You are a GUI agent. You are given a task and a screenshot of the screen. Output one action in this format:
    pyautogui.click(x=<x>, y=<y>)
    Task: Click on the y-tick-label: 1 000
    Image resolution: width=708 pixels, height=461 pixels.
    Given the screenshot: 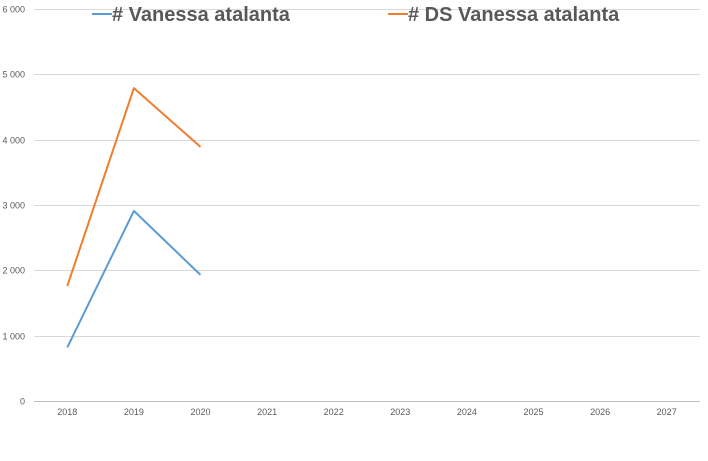 What is the action you would take?
    pyautogui.click(x=13, y=337)
    